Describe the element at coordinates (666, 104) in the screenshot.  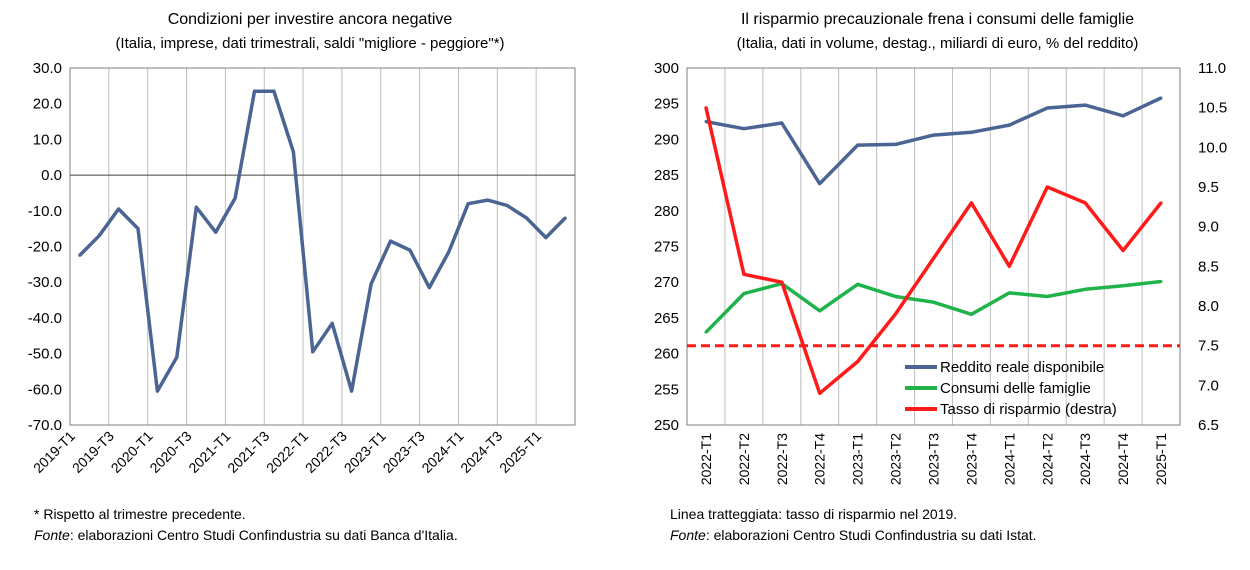
I see `right-y-tick-label: 295` at that location.